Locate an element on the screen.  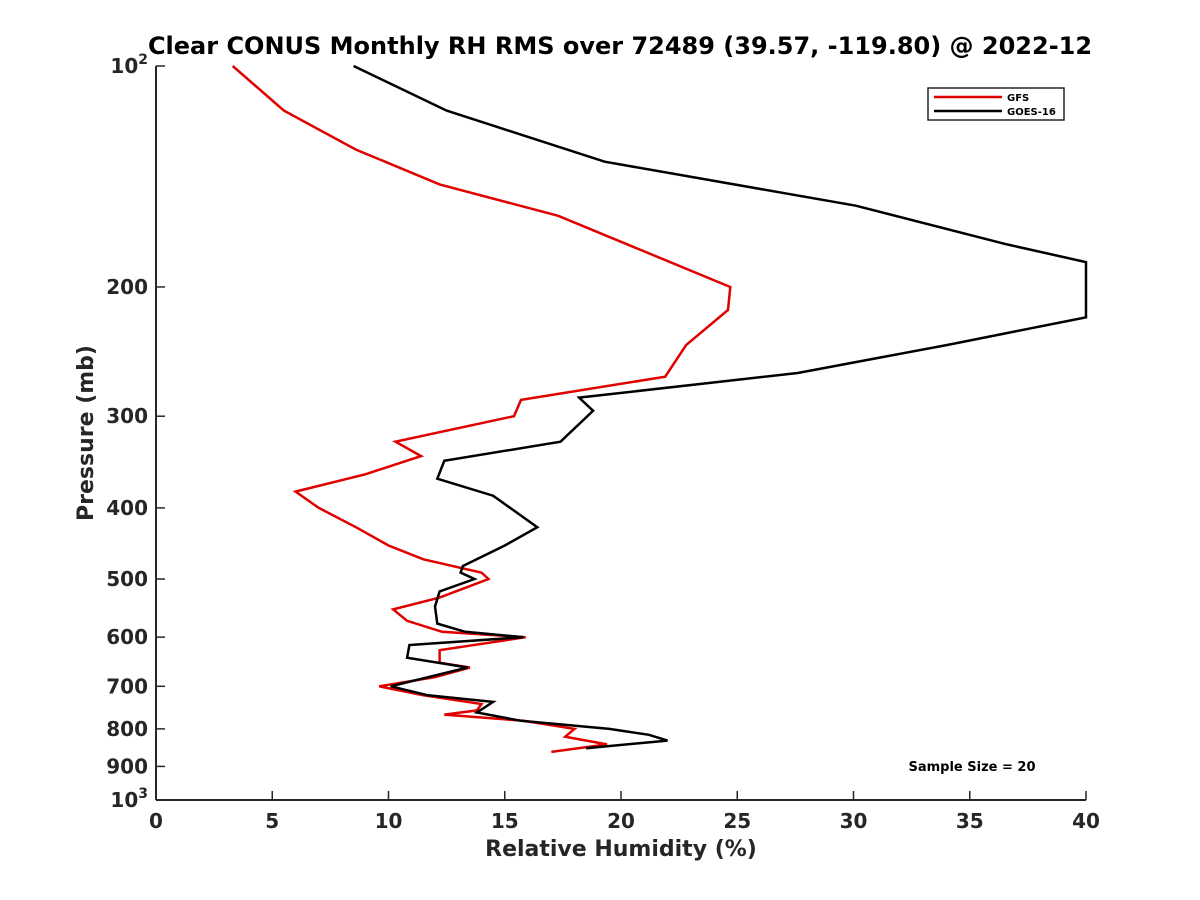
legend-label-gfs: GFS is located at coordinates (1018, 98).